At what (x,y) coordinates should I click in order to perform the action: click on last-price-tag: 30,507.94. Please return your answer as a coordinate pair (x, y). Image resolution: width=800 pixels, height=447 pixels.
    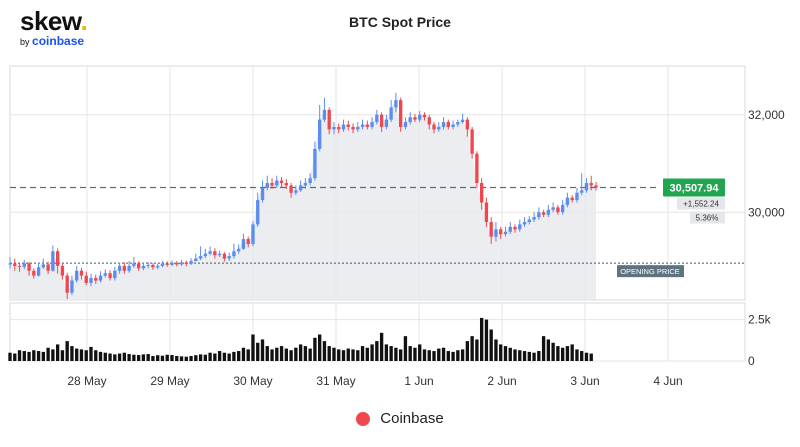
    Looking at the image, I should click on (694, 187).